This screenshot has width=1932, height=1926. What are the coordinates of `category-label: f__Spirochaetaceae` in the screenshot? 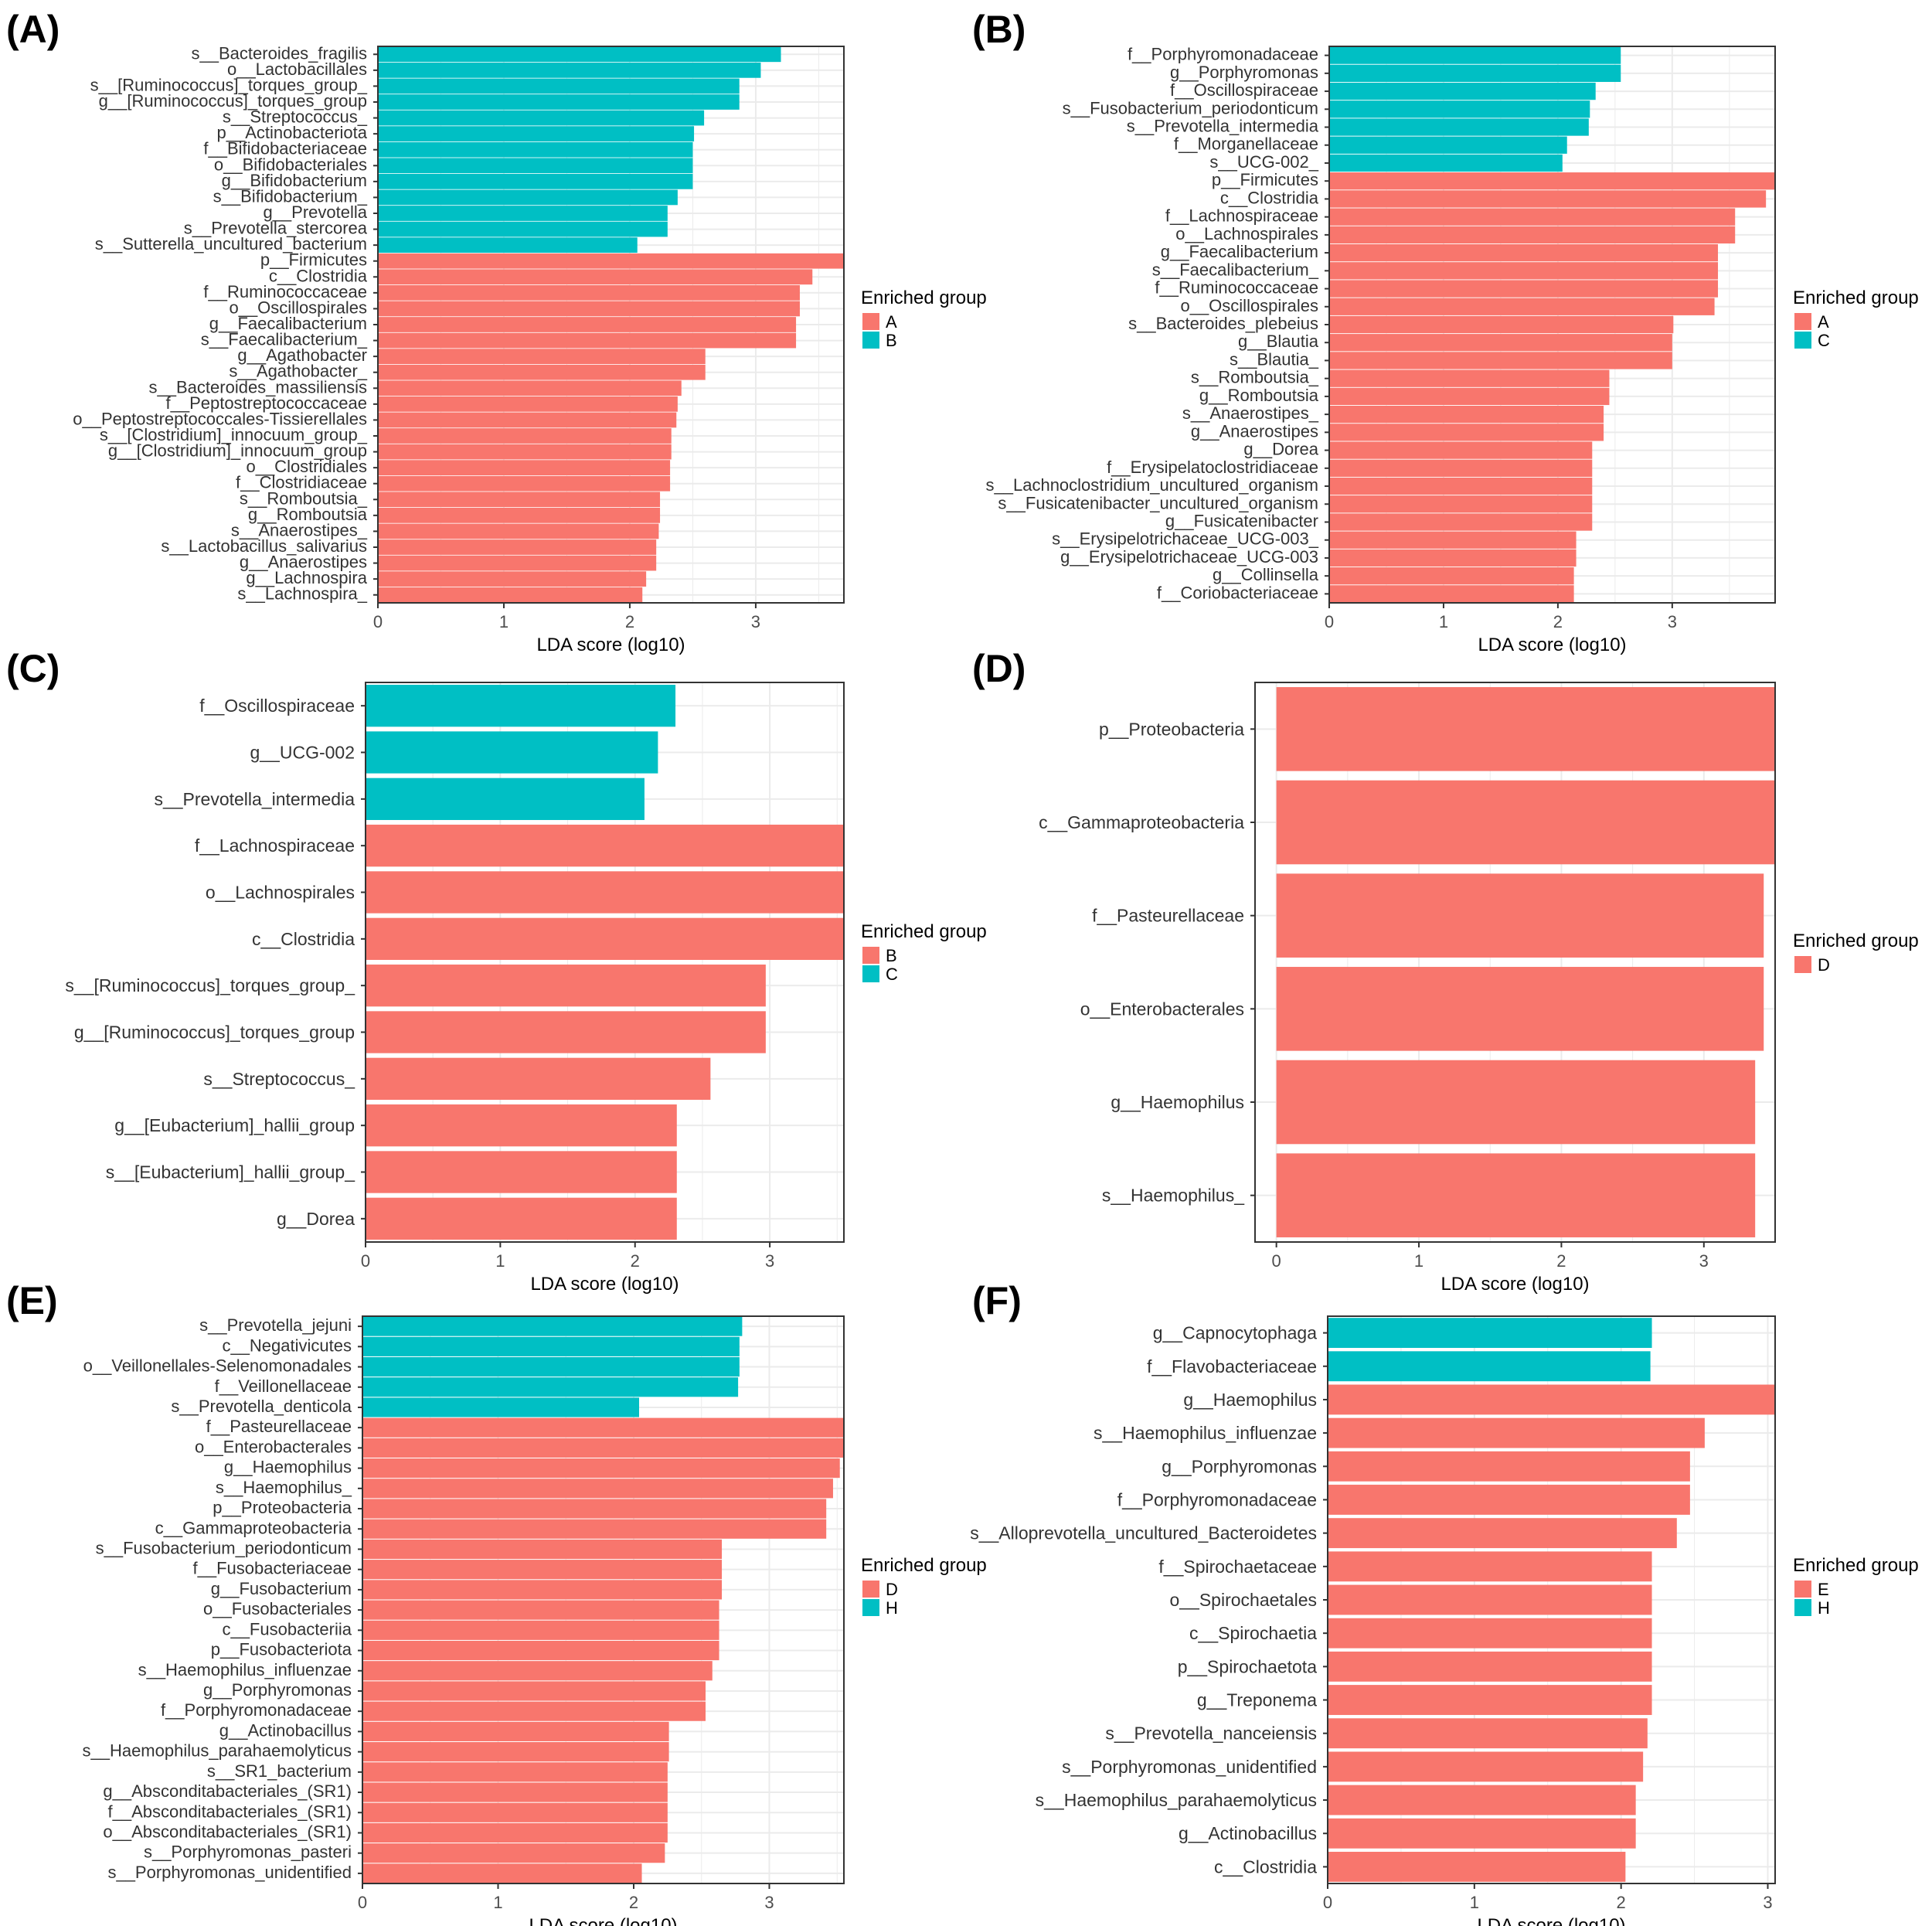 It's located at (1237, 1567).